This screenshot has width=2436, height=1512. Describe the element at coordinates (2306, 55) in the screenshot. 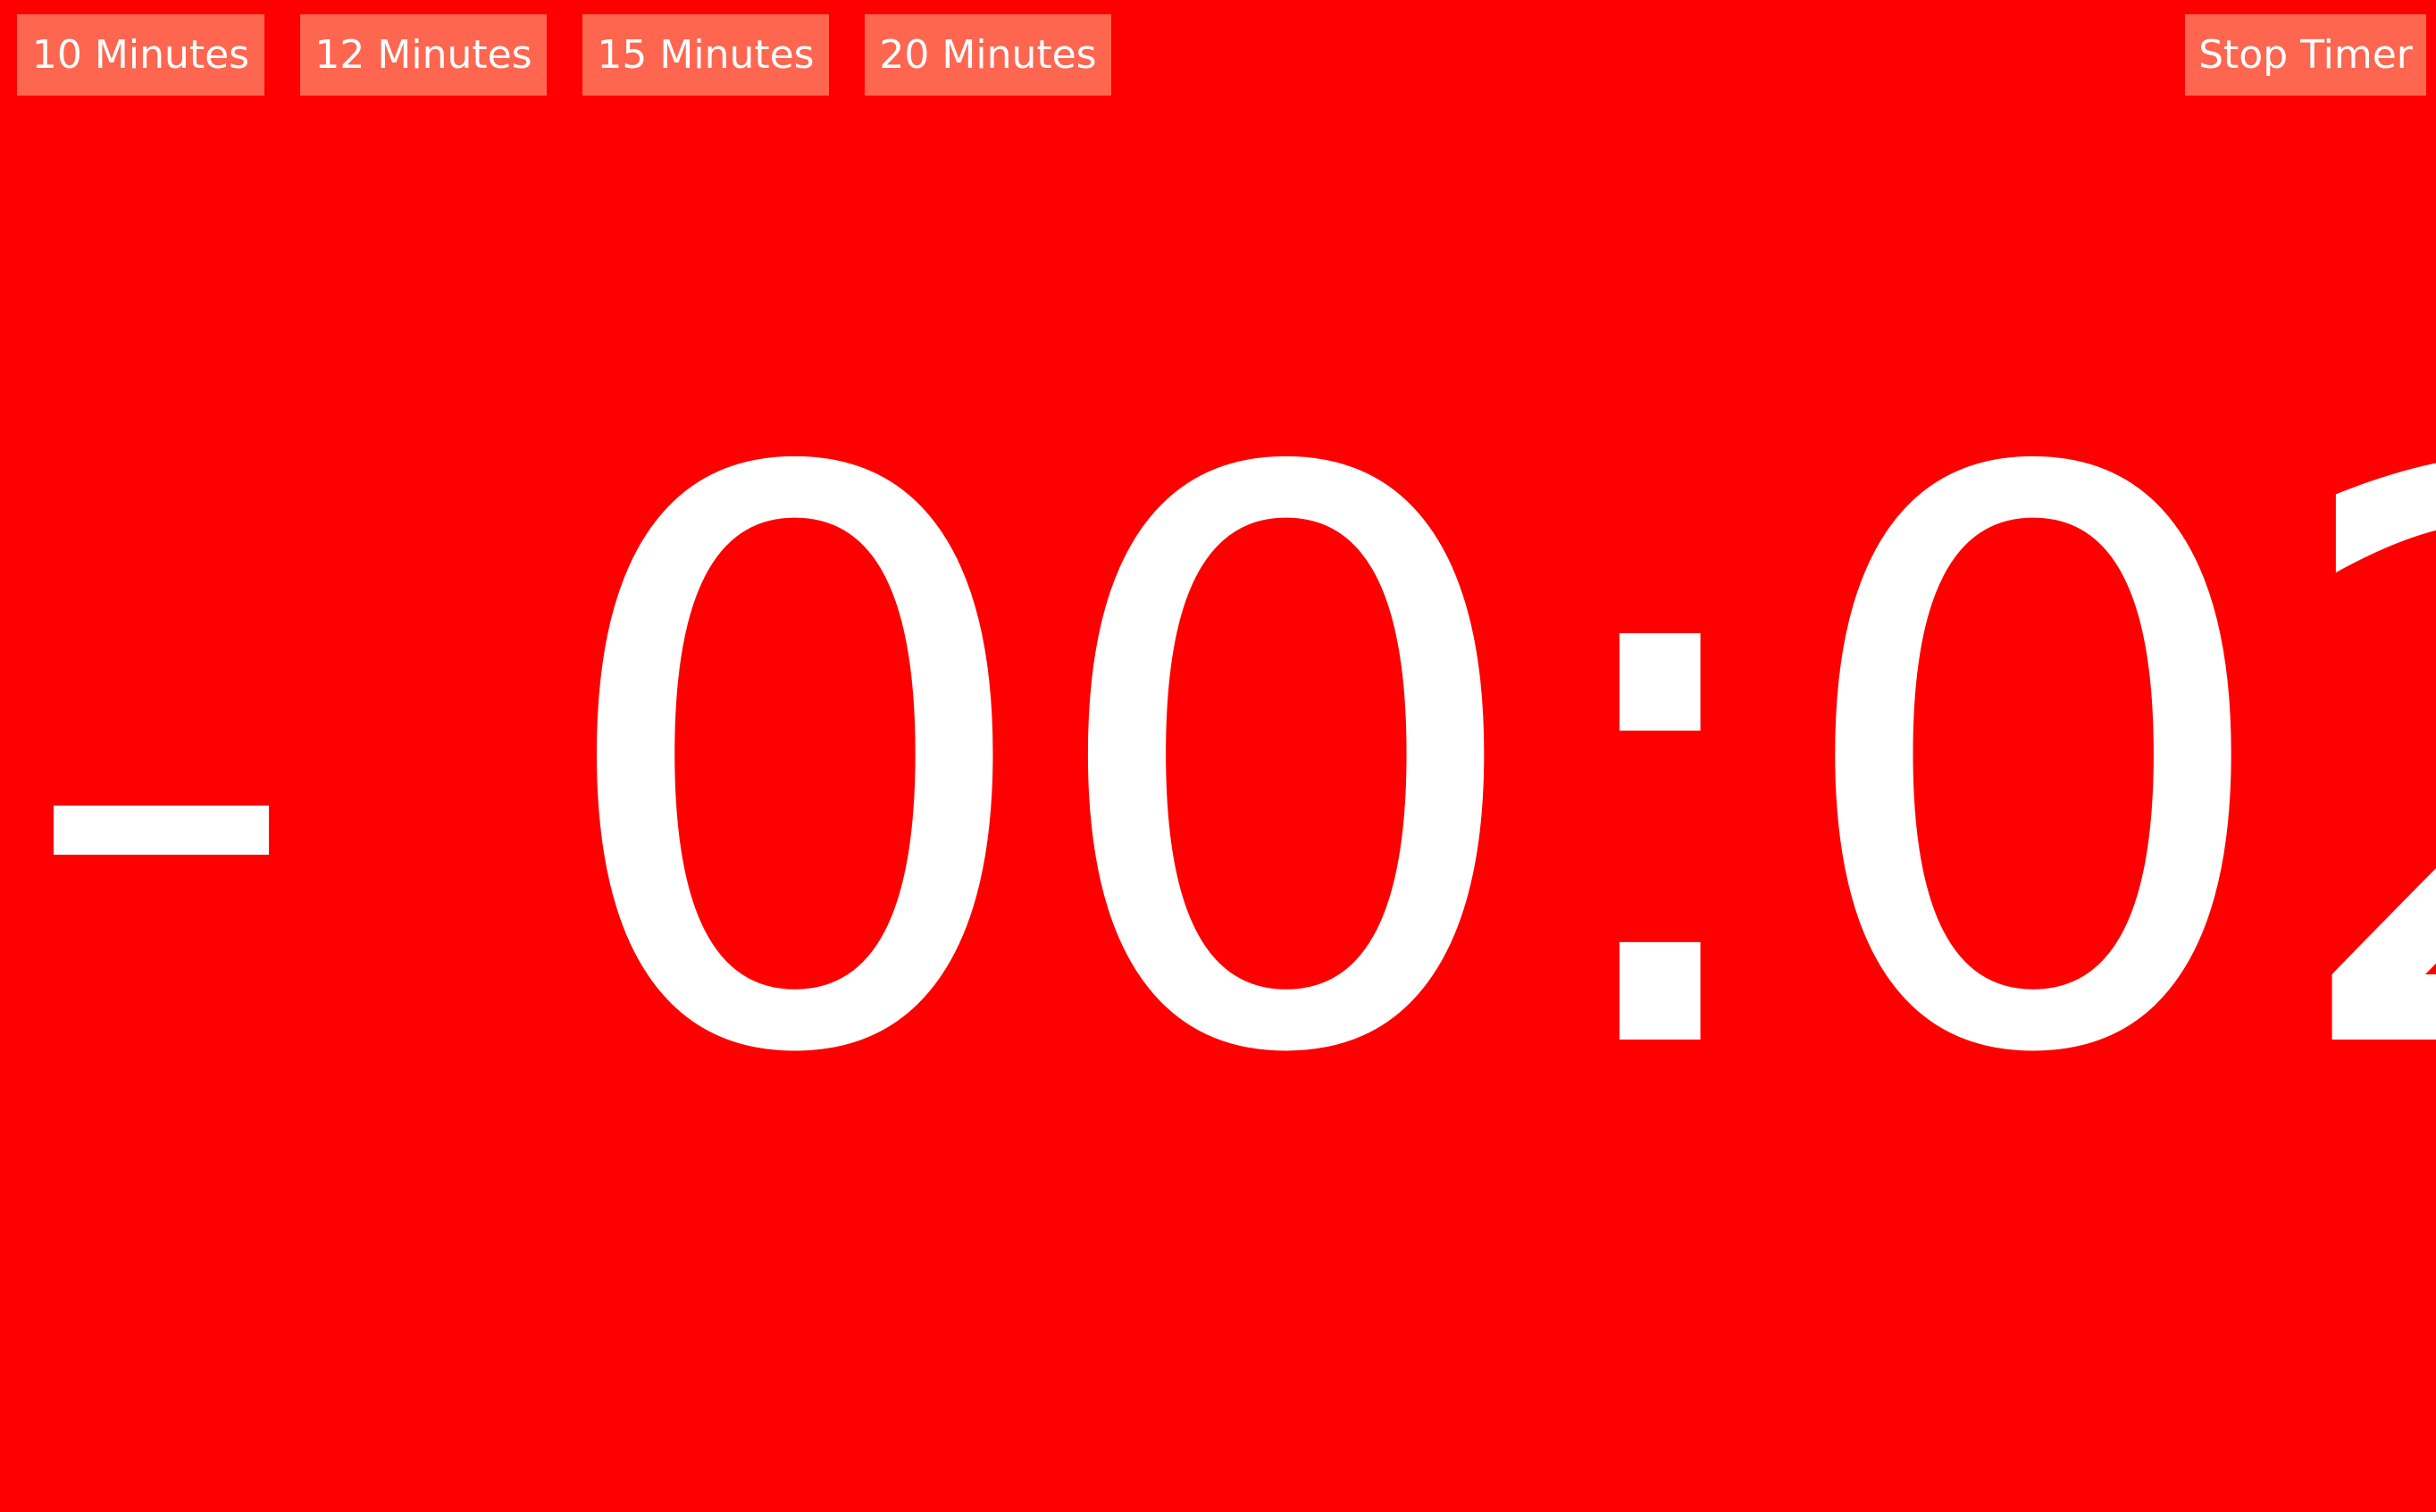

I see `stop-timer-button: Stop Timer` at that location.